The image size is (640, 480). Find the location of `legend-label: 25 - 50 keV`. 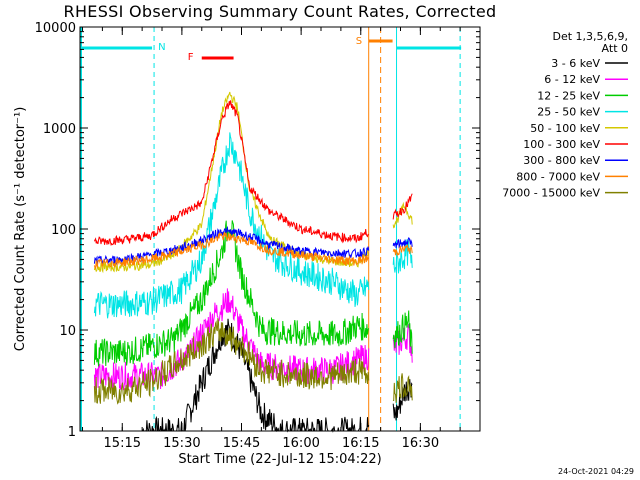

legend-label: 25 - 50 keV is located at coordinates (568, 112).